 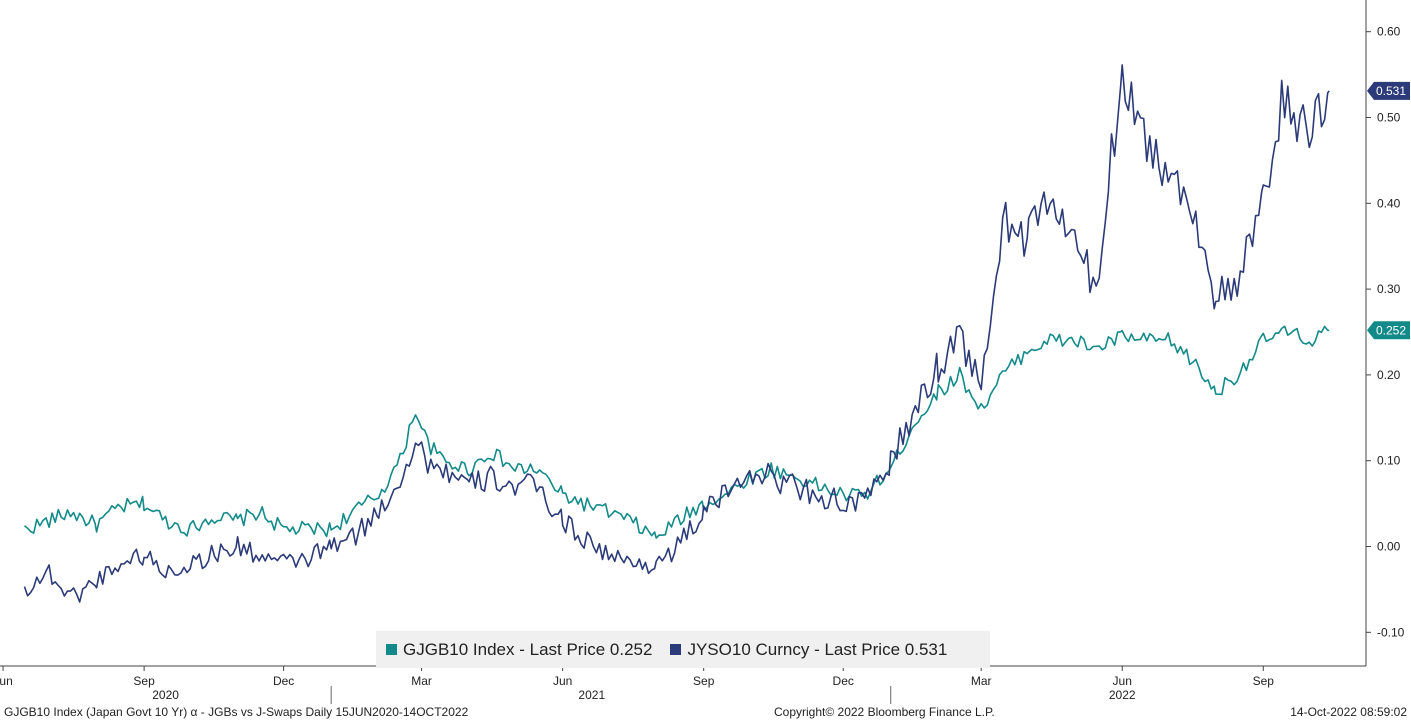 I want to click on y-tick-label: -0.10, so click(x=1391, y=632).